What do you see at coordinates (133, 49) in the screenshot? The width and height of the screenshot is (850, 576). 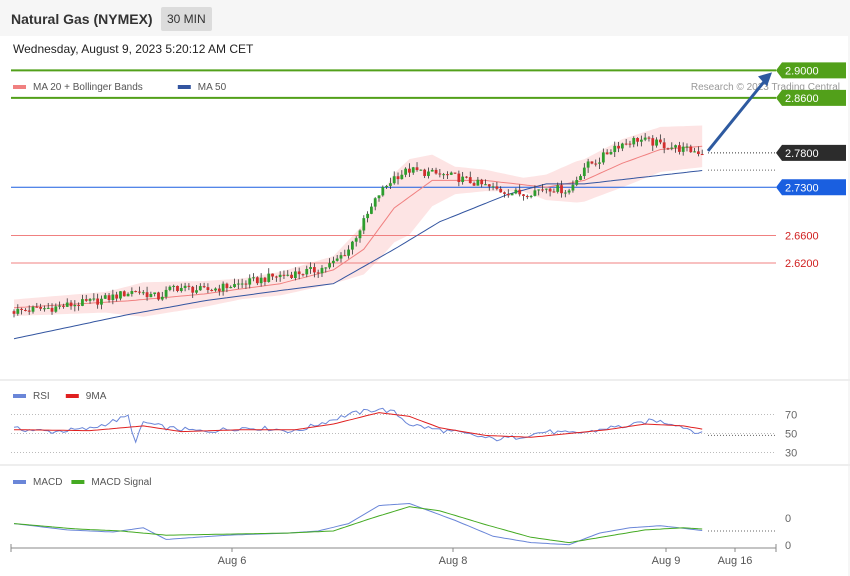 I see `chart-datetime: Wednesday, August 9, 2023 5:20:12 AM CET` at bounding box center [133, 49].